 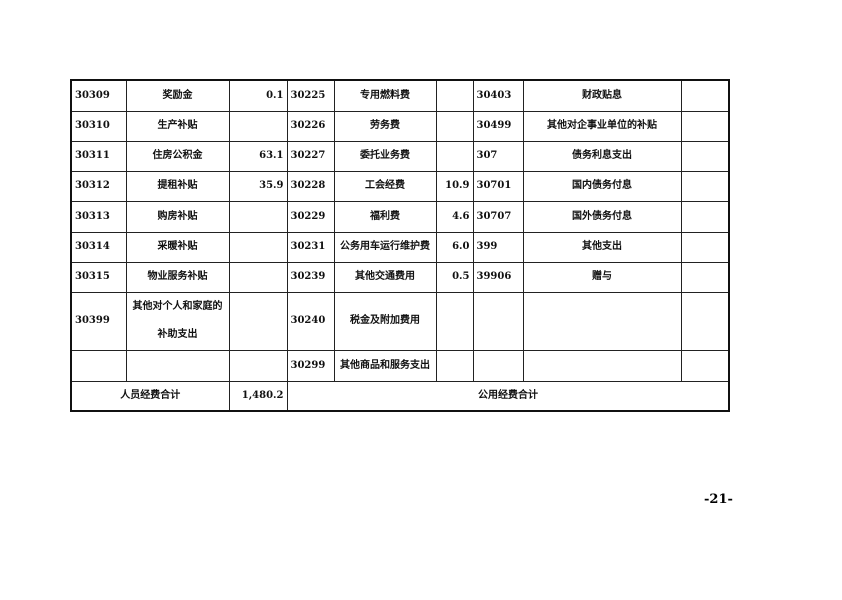 I want to click on table-row: 30314 采暖补贴 30231 公务用车运行维护费 6.0 399 其他支出, so click(x=400, y=247).